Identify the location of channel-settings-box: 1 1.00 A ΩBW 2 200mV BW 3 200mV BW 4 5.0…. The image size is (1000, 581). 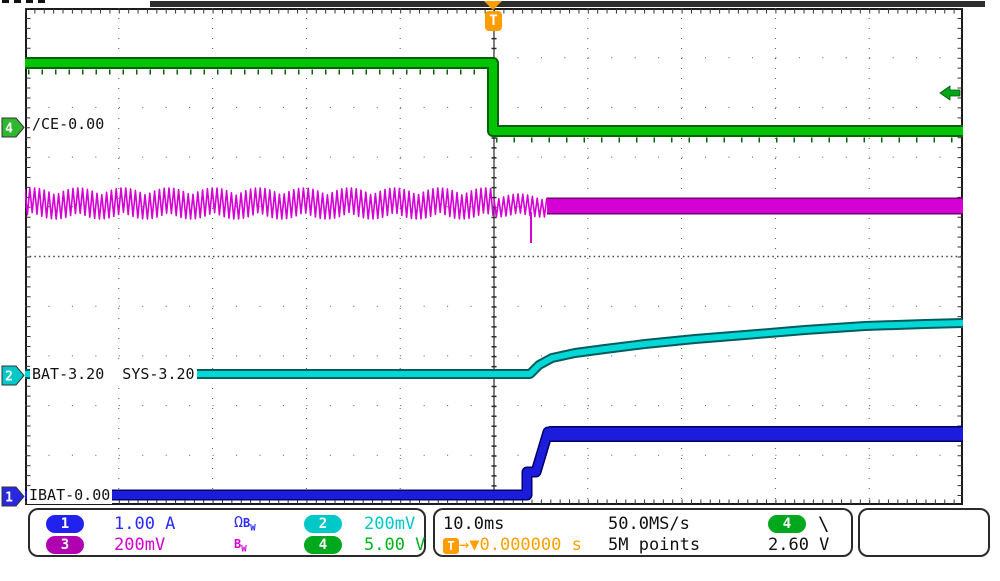
(239, 532).